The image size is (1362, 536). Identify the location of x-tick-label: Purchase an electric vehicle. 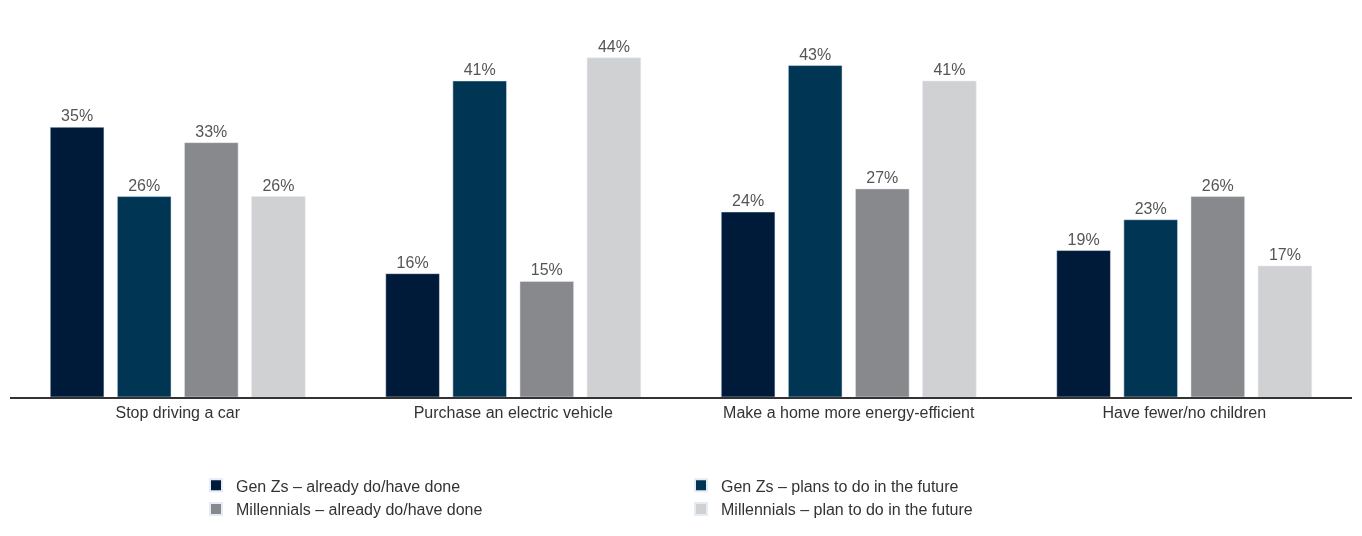
(513, 412).